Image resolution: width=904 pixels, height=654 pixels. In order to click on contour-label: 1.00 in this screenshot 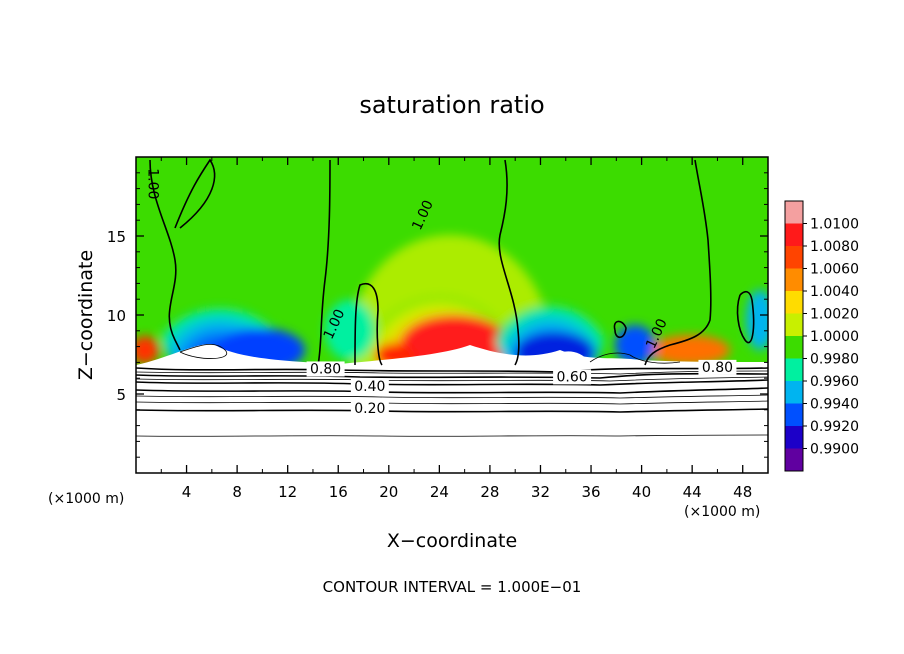, I will do `click(153, 183)`.